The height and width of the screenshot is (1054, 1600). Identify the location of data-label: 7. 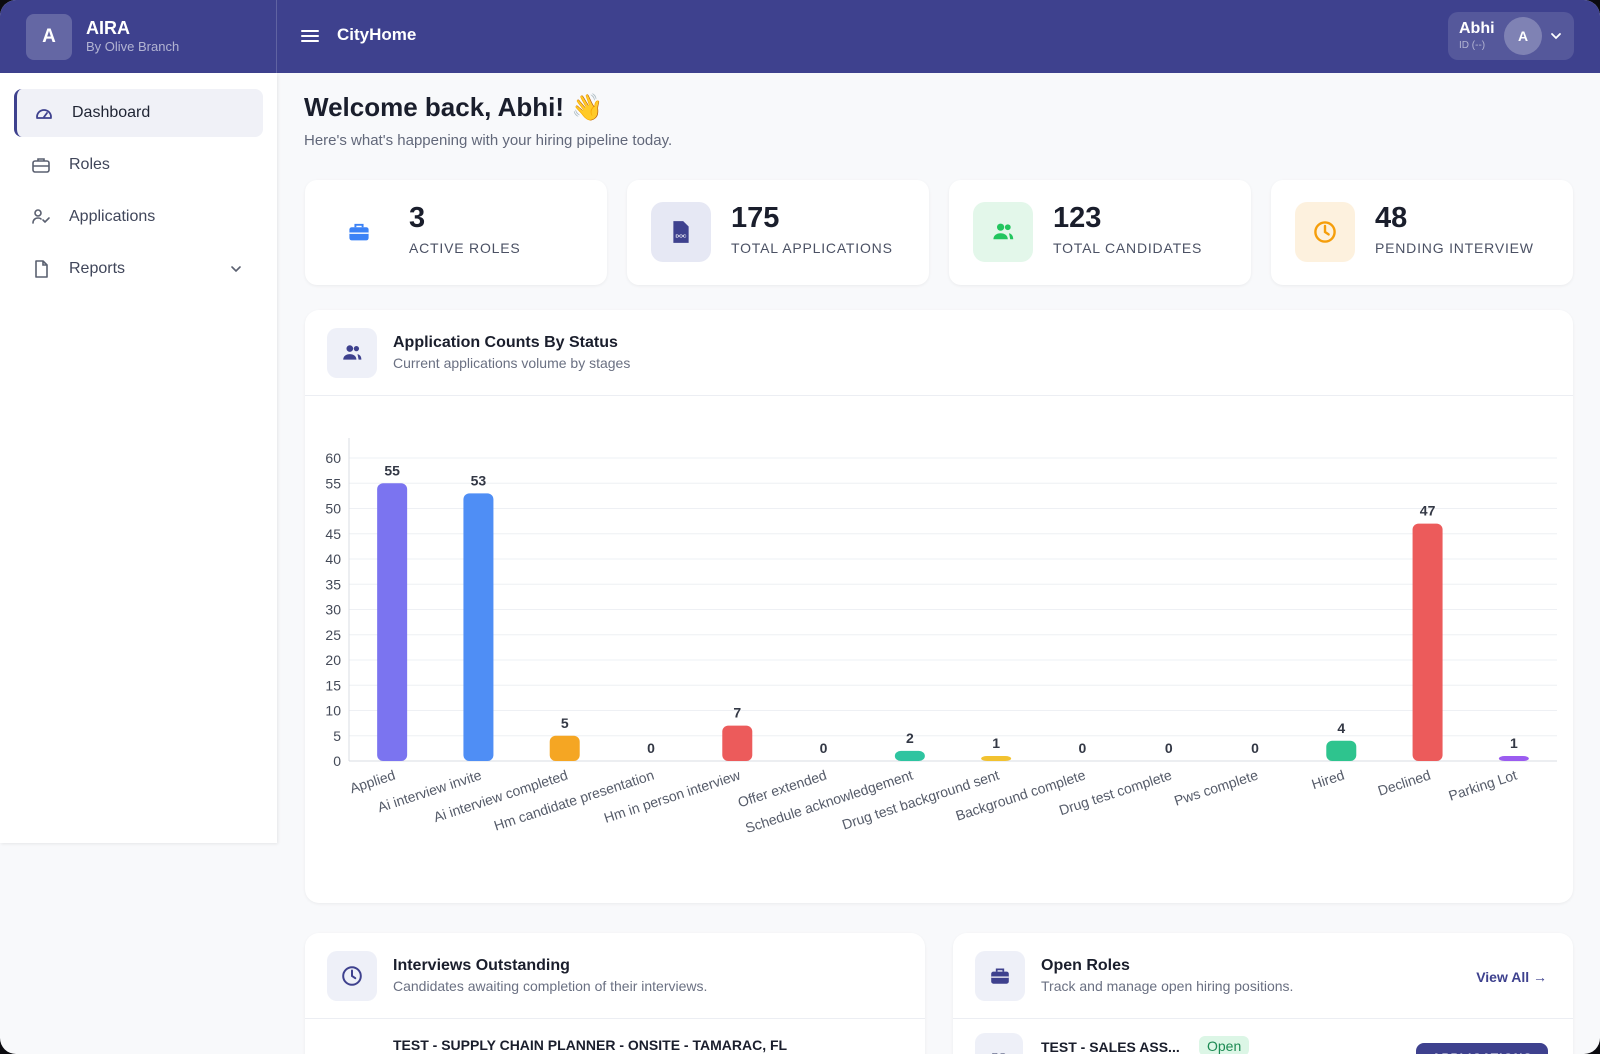
(737, 713).